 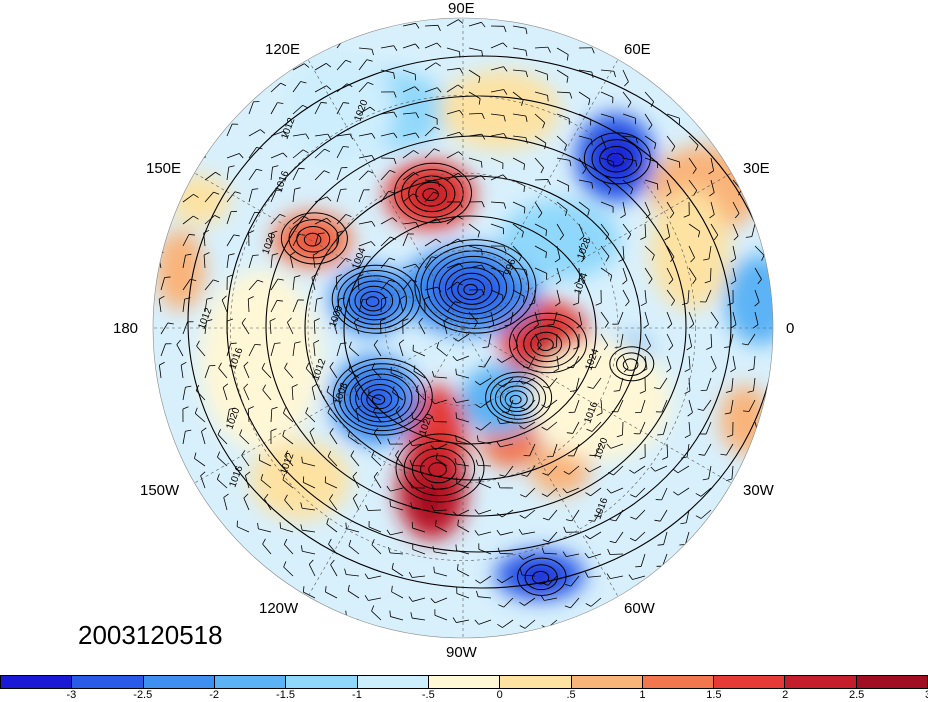 What do you see at coordinates (926, 695) in the screenshot?
I see `colorbar-tick-label: 3` at bounding box center [926, 695].